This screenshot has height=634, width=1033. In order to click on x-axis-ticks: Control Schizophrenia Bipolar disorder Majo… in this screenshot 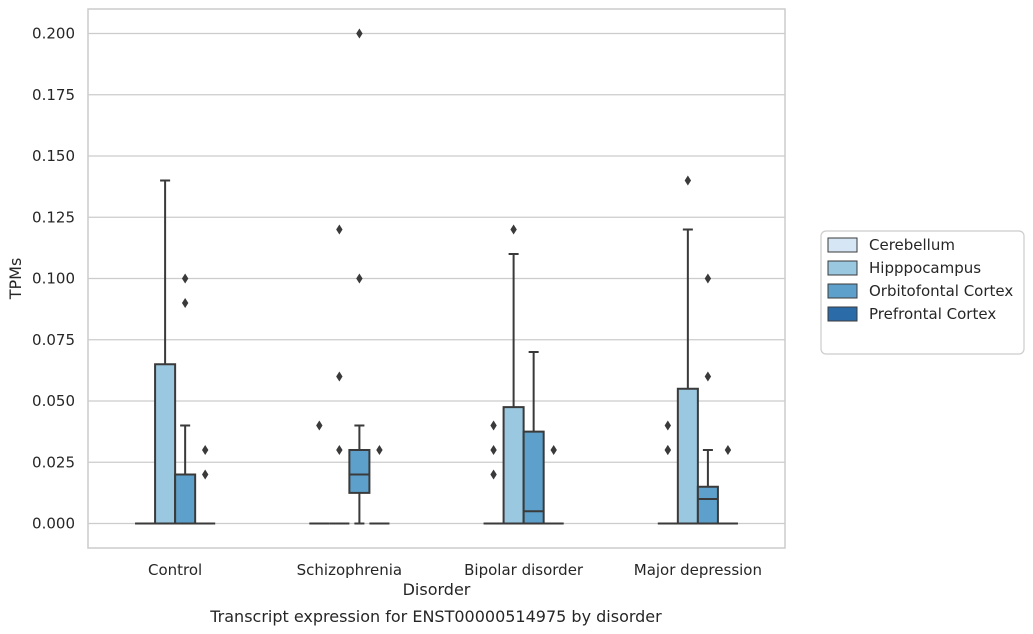, I will do `click(455, 570)`.